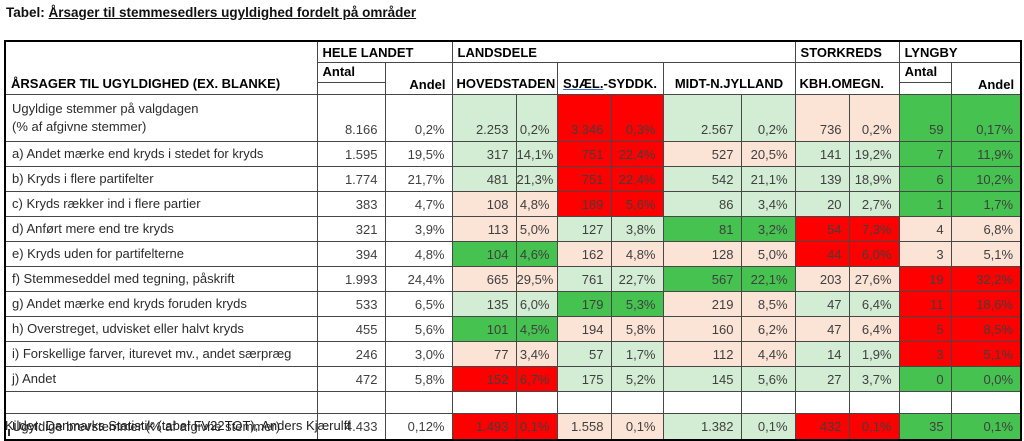  I want to click on value-cell: 189, so click(584, 204).